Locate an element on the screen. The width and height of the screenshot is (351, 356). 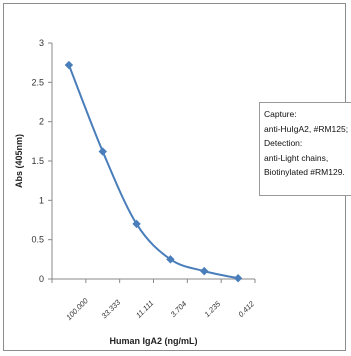
x-tick-label: 100.000 is located at coordinates (77, 309).